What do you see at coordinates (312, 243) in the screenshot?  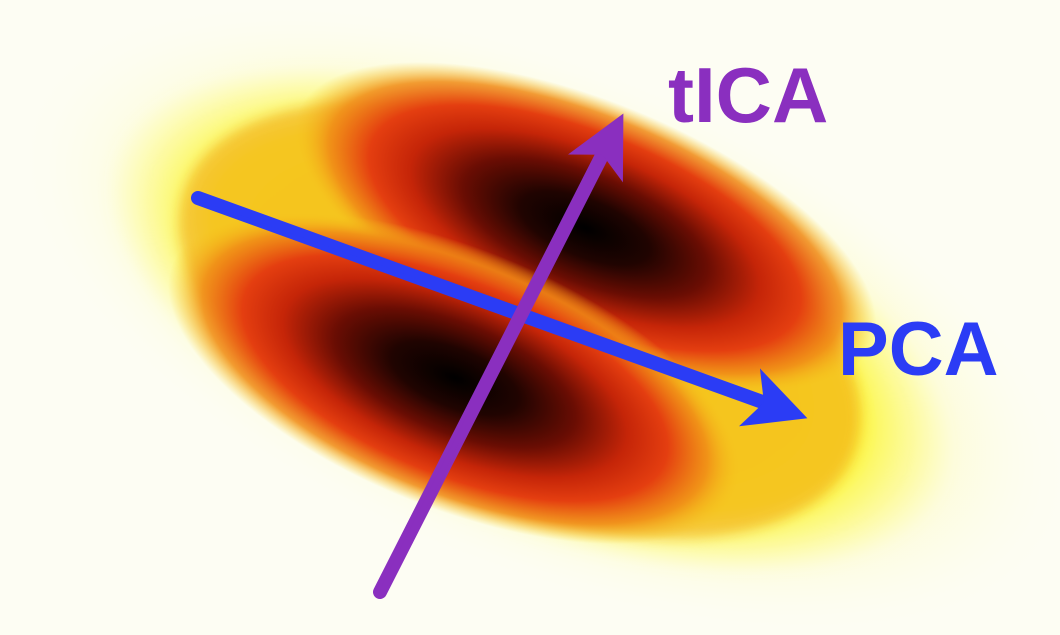 I see `pca-arrow-tail-sketch` at bounding box center [312, 243].